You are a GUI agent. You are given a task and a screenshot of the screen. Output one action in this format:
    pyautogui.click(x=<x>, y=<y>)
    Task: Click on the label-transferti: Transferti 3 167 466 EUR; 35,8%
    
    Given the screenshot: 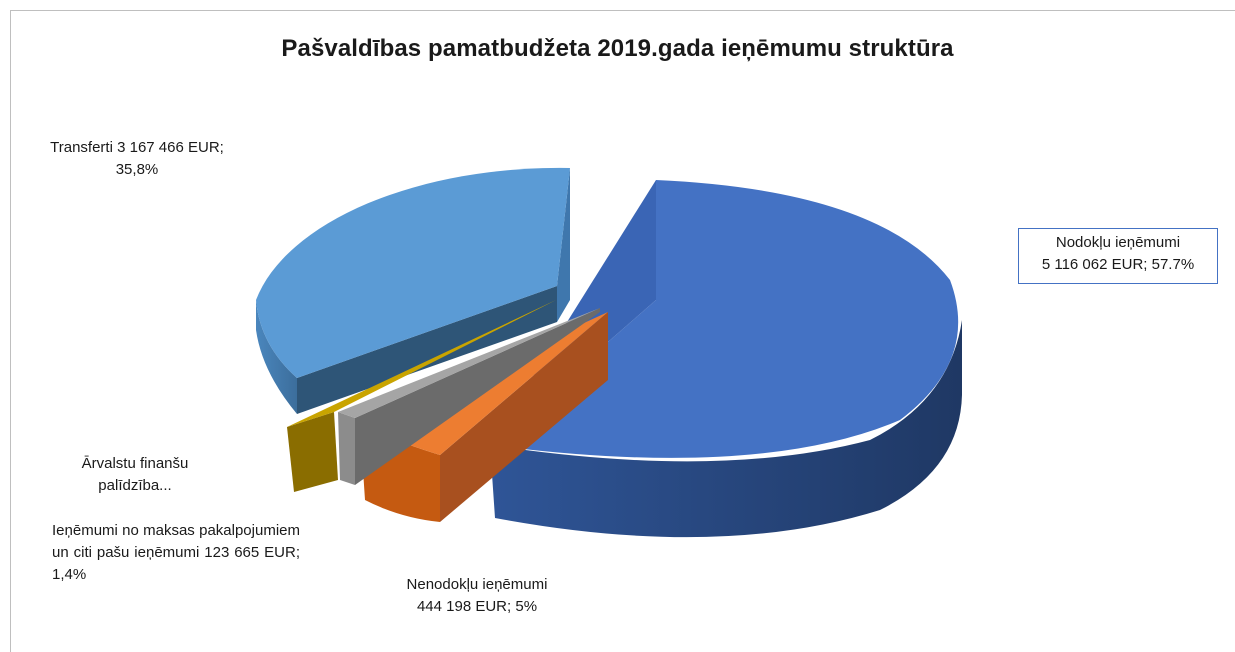 What is the action you would take?
    pyautogui.click(x=137, y=159)
    